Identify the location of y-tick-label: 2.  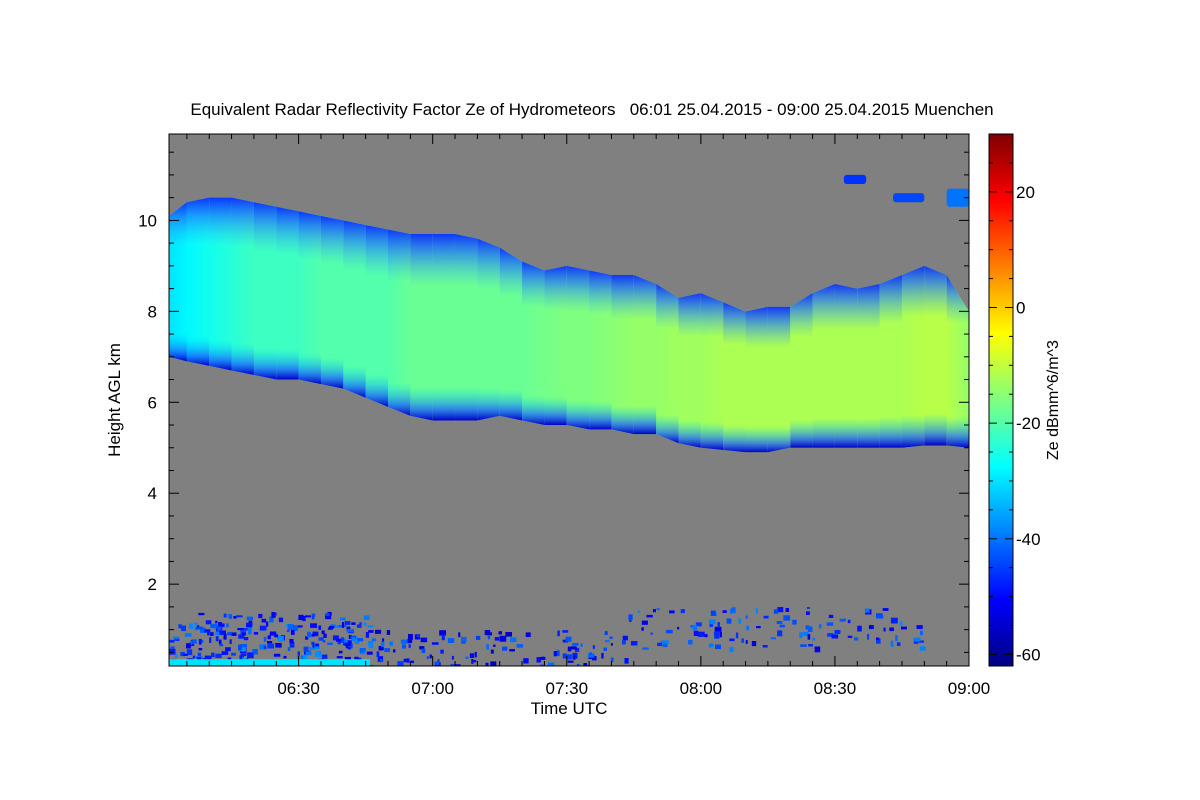
(152, 584).